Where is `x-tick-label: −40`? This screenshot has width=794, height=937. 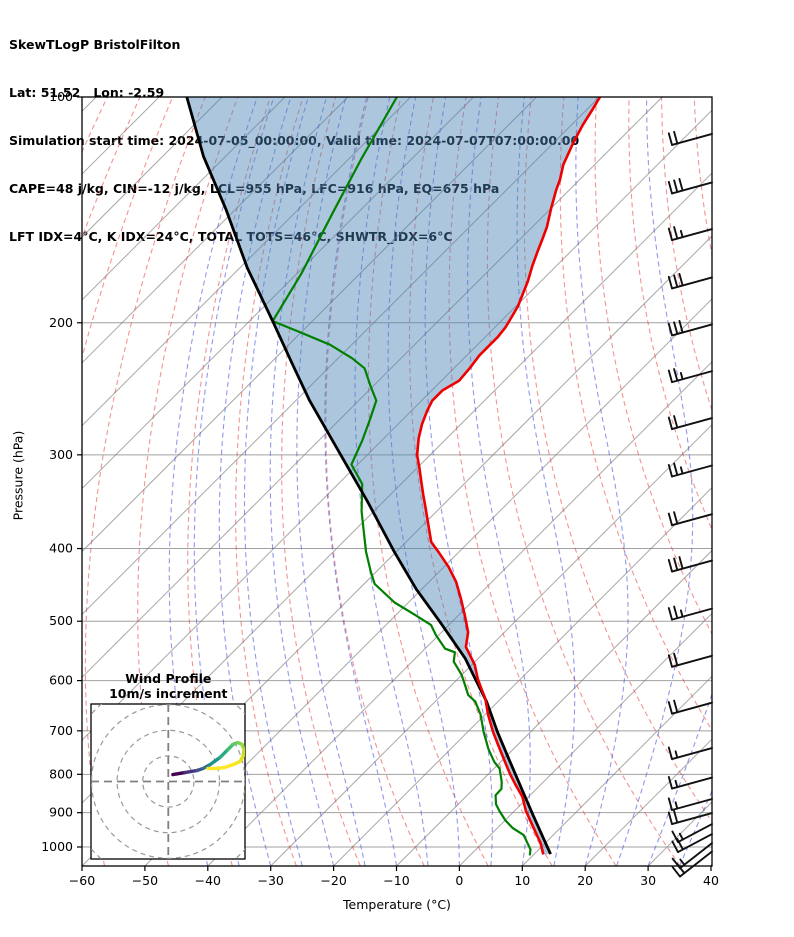 x-tick-label: −40 is located at coordinates (208, 880).